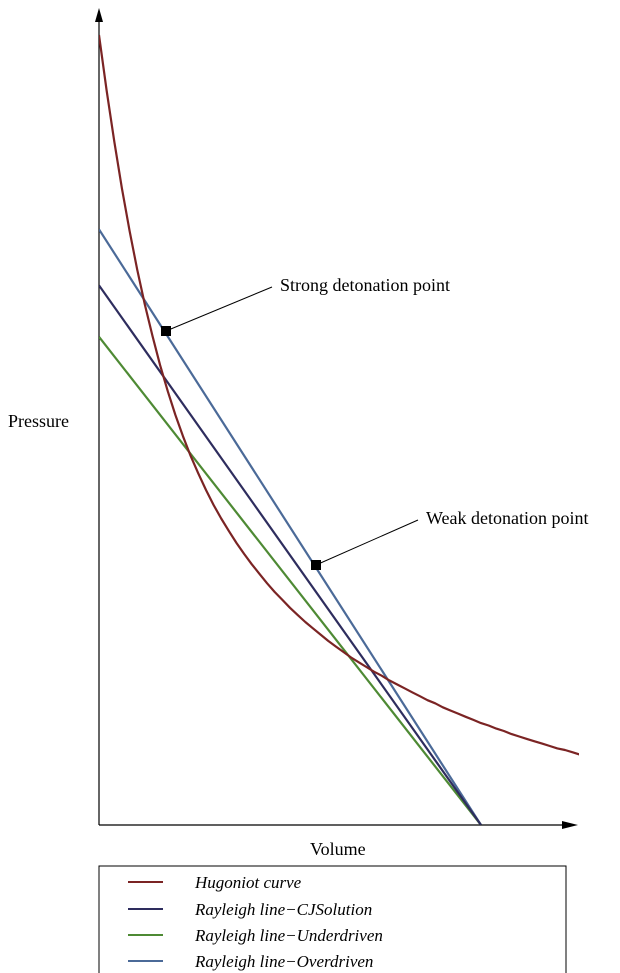 The width and height of the screenshot is (620, 973). What do you see at coordinates (367, 542) in the screenshot?
I see `annotation-weak-leader` at bounding box center [367, 542].